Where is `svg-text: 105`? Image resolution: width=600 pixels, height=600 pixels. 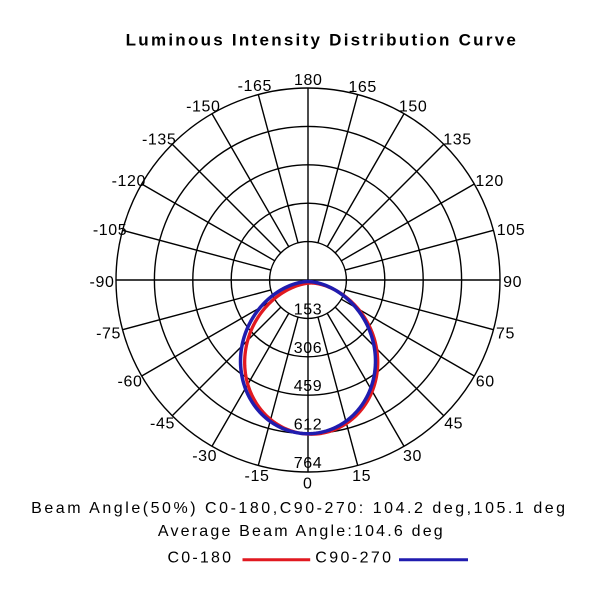 svg-text: 105 is located at coordinates (511, 230).